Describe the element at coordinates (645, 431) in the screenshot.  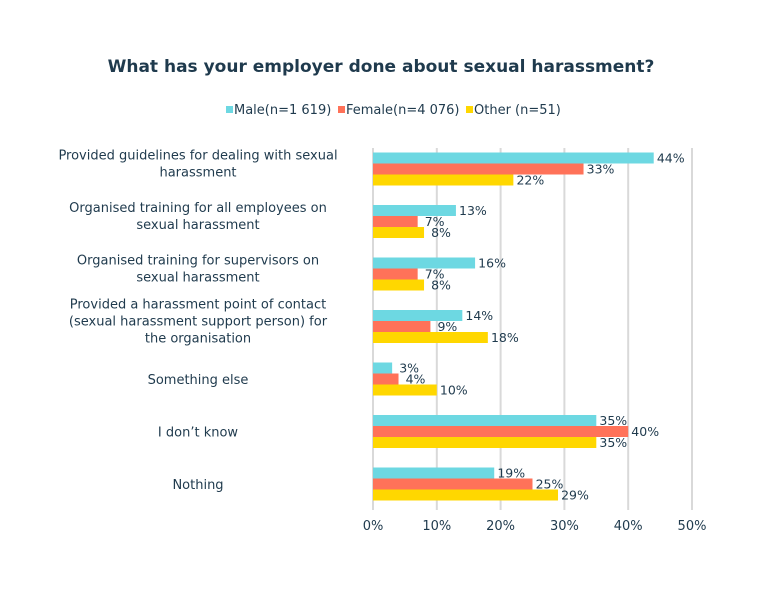
I see `data-label: 40%` at that location.